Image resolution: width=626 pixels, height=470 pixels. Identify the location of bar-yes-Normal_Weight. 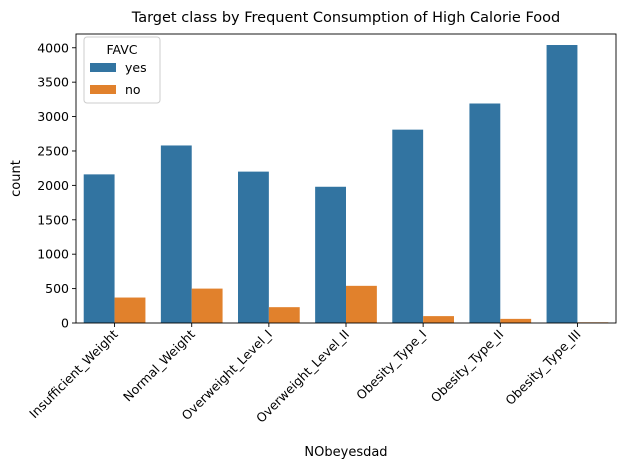
(176, 234).